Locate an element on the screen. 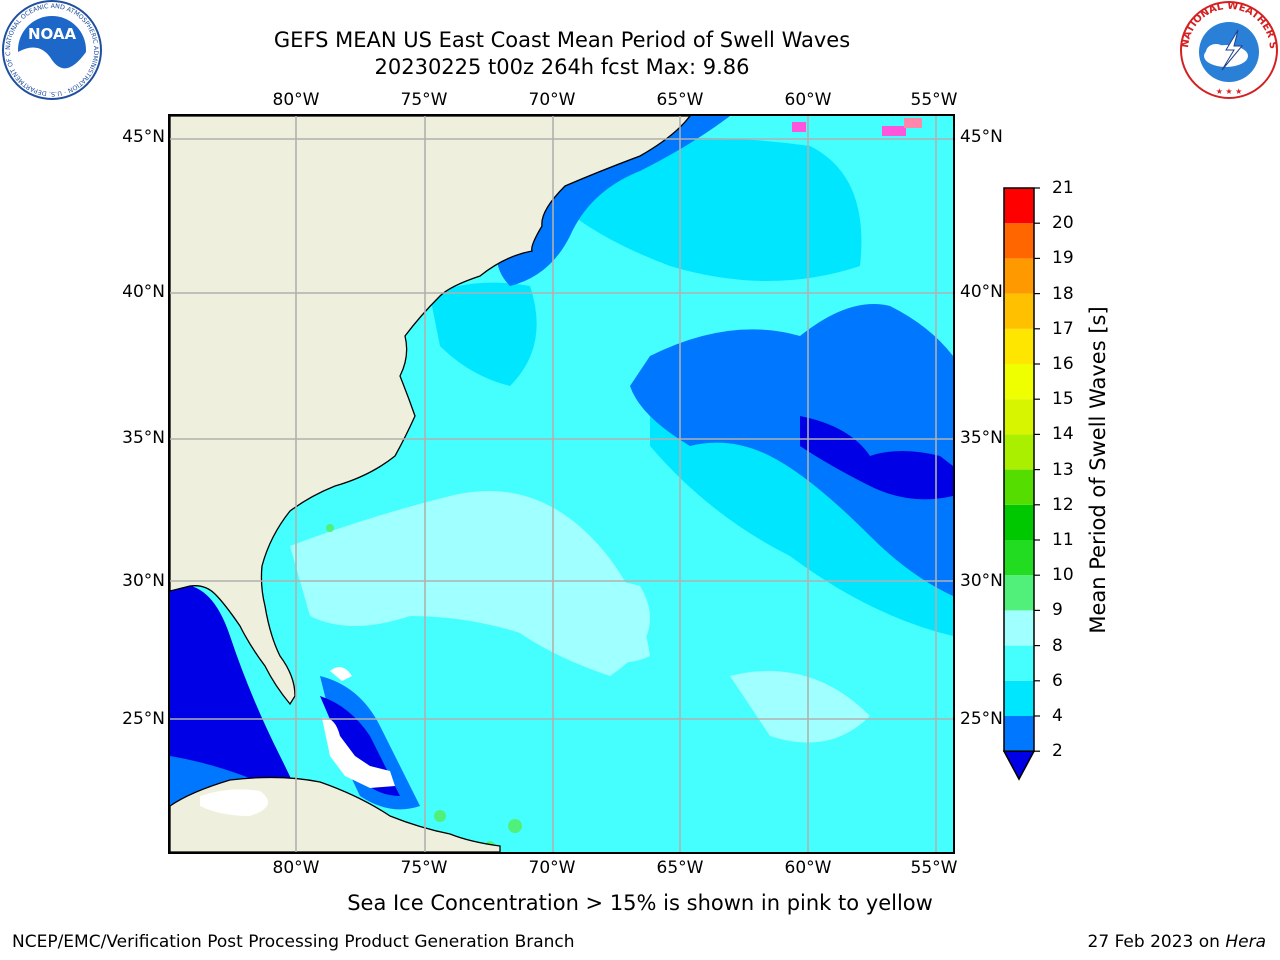 The height and width of the screenshot is (960, 1280). lon-label-top-70w: 70°W is located at coordinates (552, 100).